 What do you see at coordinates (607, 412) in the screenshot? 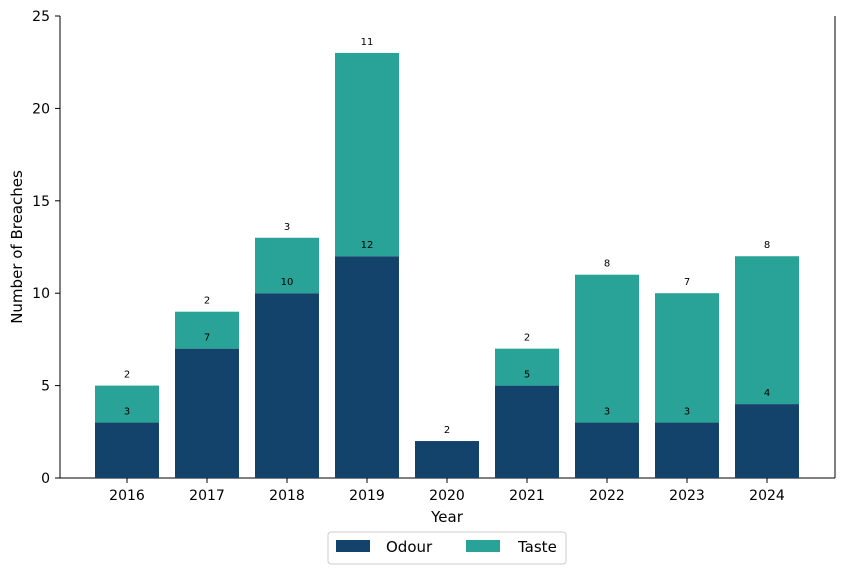
I see `bar-label-odour-2022: 3` at bounding box center [607, 412].